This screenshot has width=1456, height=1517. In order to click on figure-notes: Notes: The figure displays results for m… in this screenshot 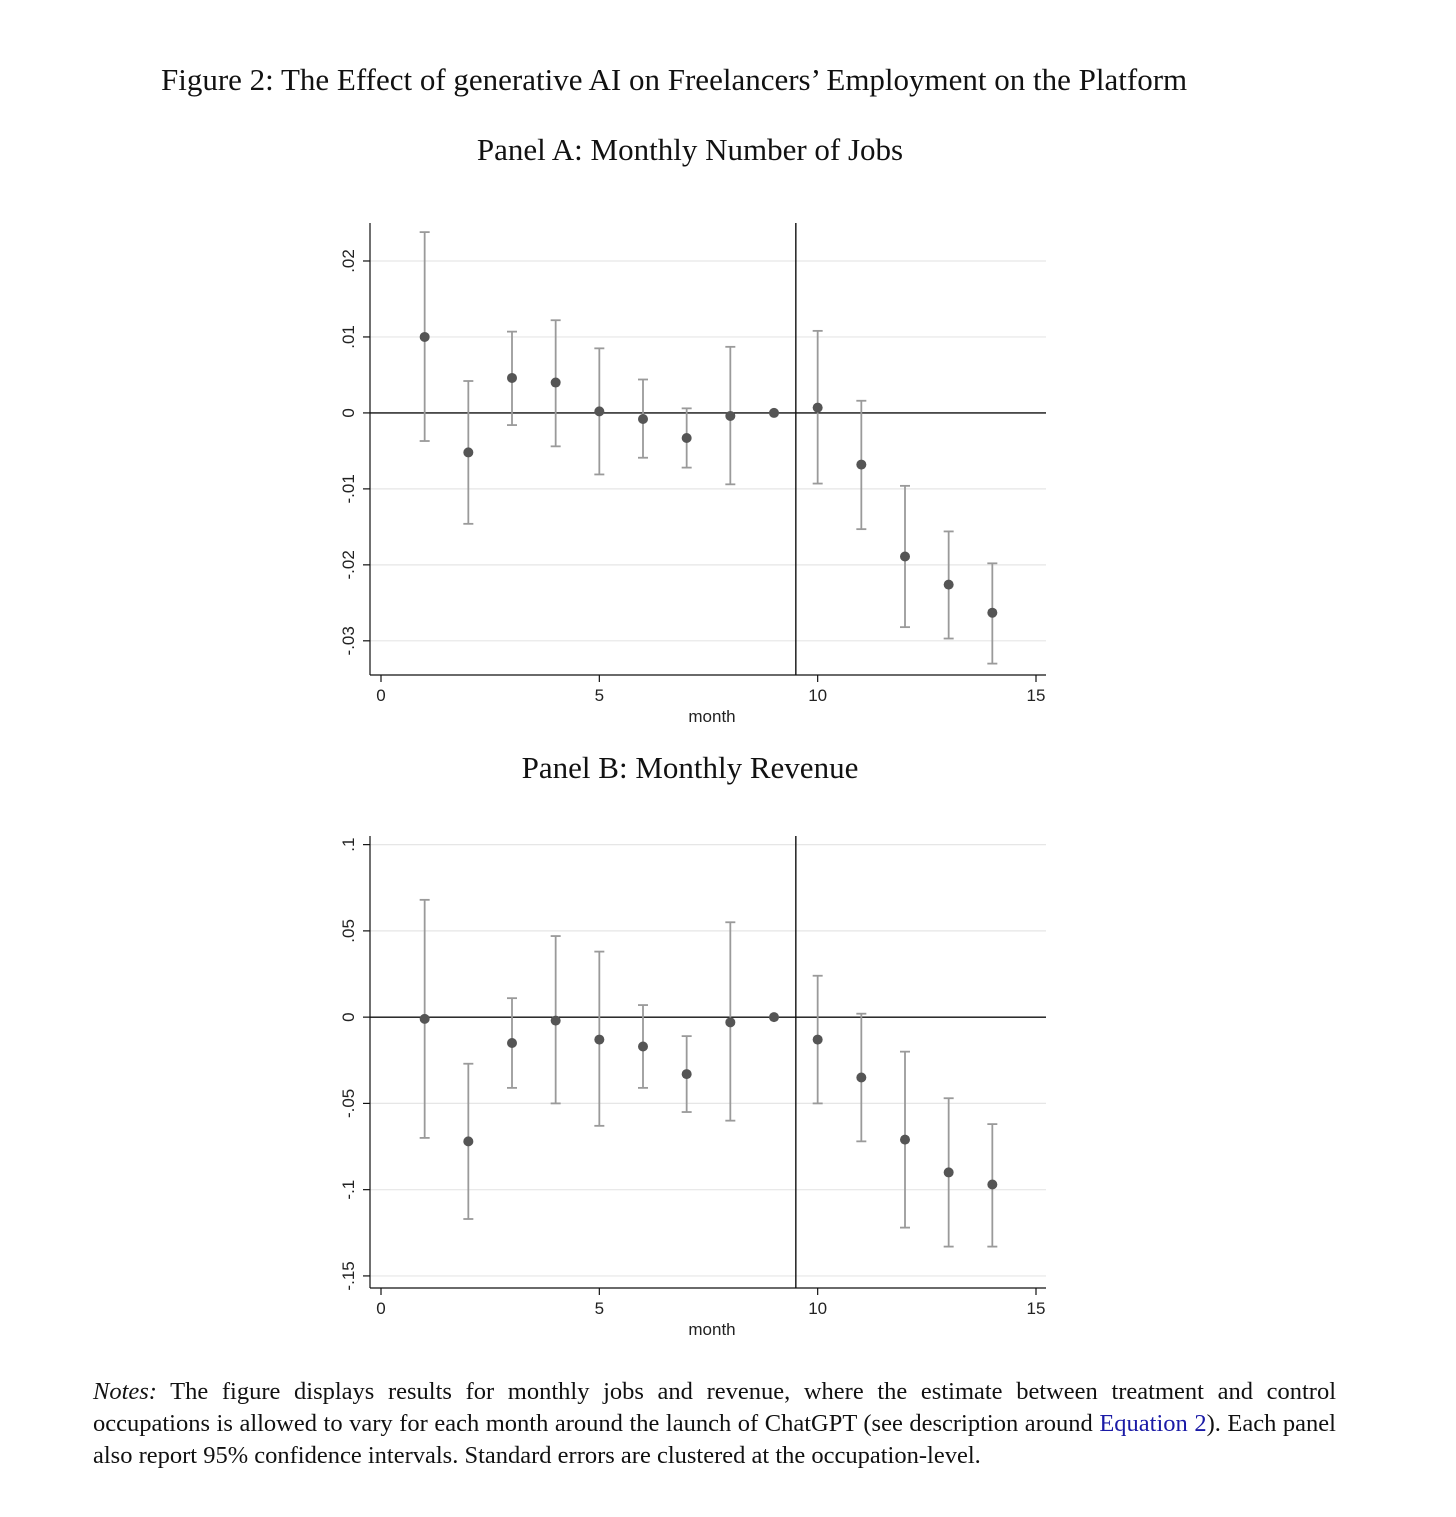, I will do `click(714, 1424)`.